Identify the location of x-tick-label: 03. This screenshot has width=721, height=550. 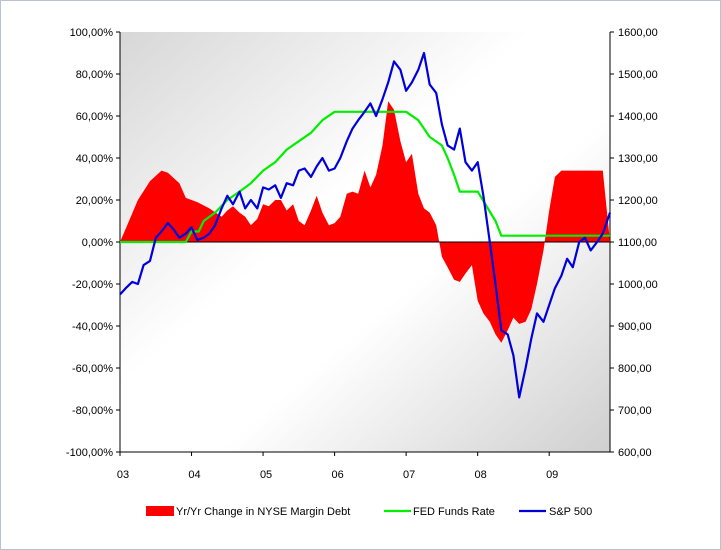
(123, 475).